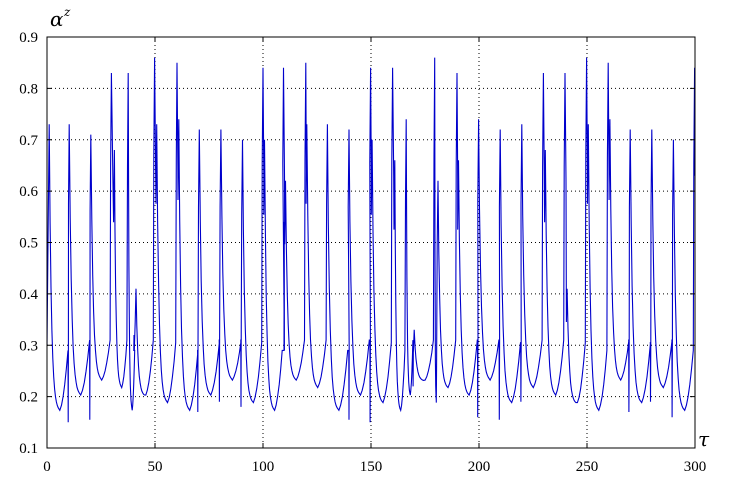 This screenshot has height=488, width=732. What do you see at coordinates (67, 12) in the screenshot?
I see `y-axis-label-superscript: z` at bounding box center [67, 12].